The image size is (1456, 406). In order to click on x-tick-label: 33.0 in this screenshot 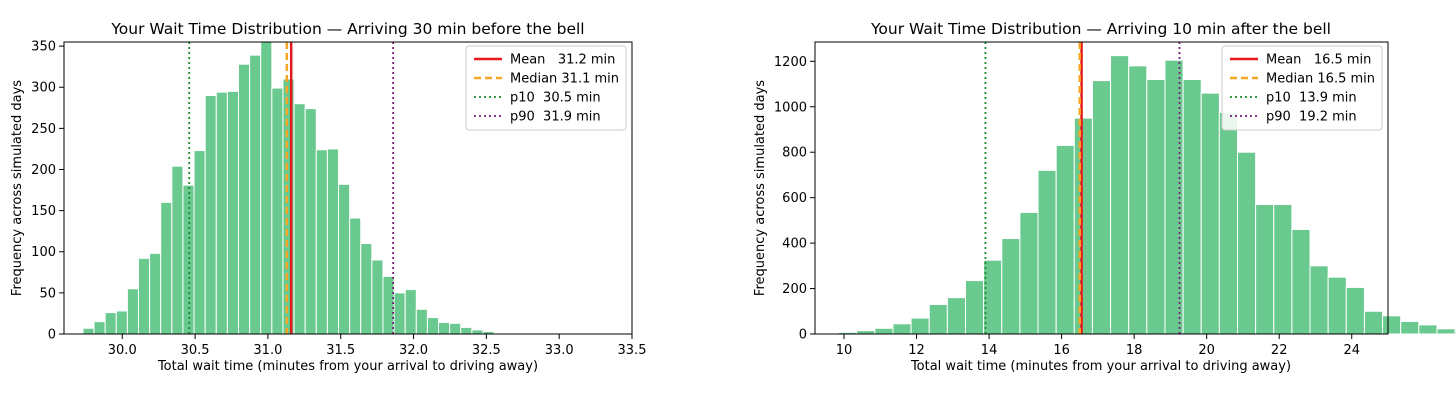, I will do `click(559, 350)`.